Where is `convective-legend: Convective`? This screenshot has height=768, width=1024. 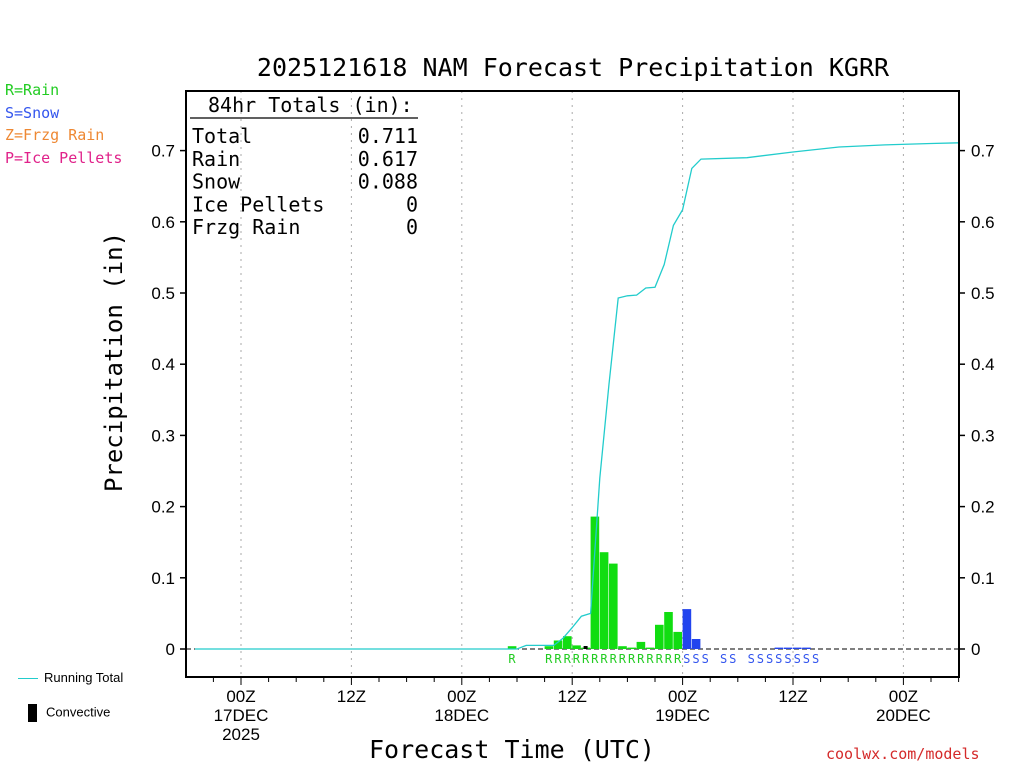
convective-legend: Convective is located at coordinates (69, 713).